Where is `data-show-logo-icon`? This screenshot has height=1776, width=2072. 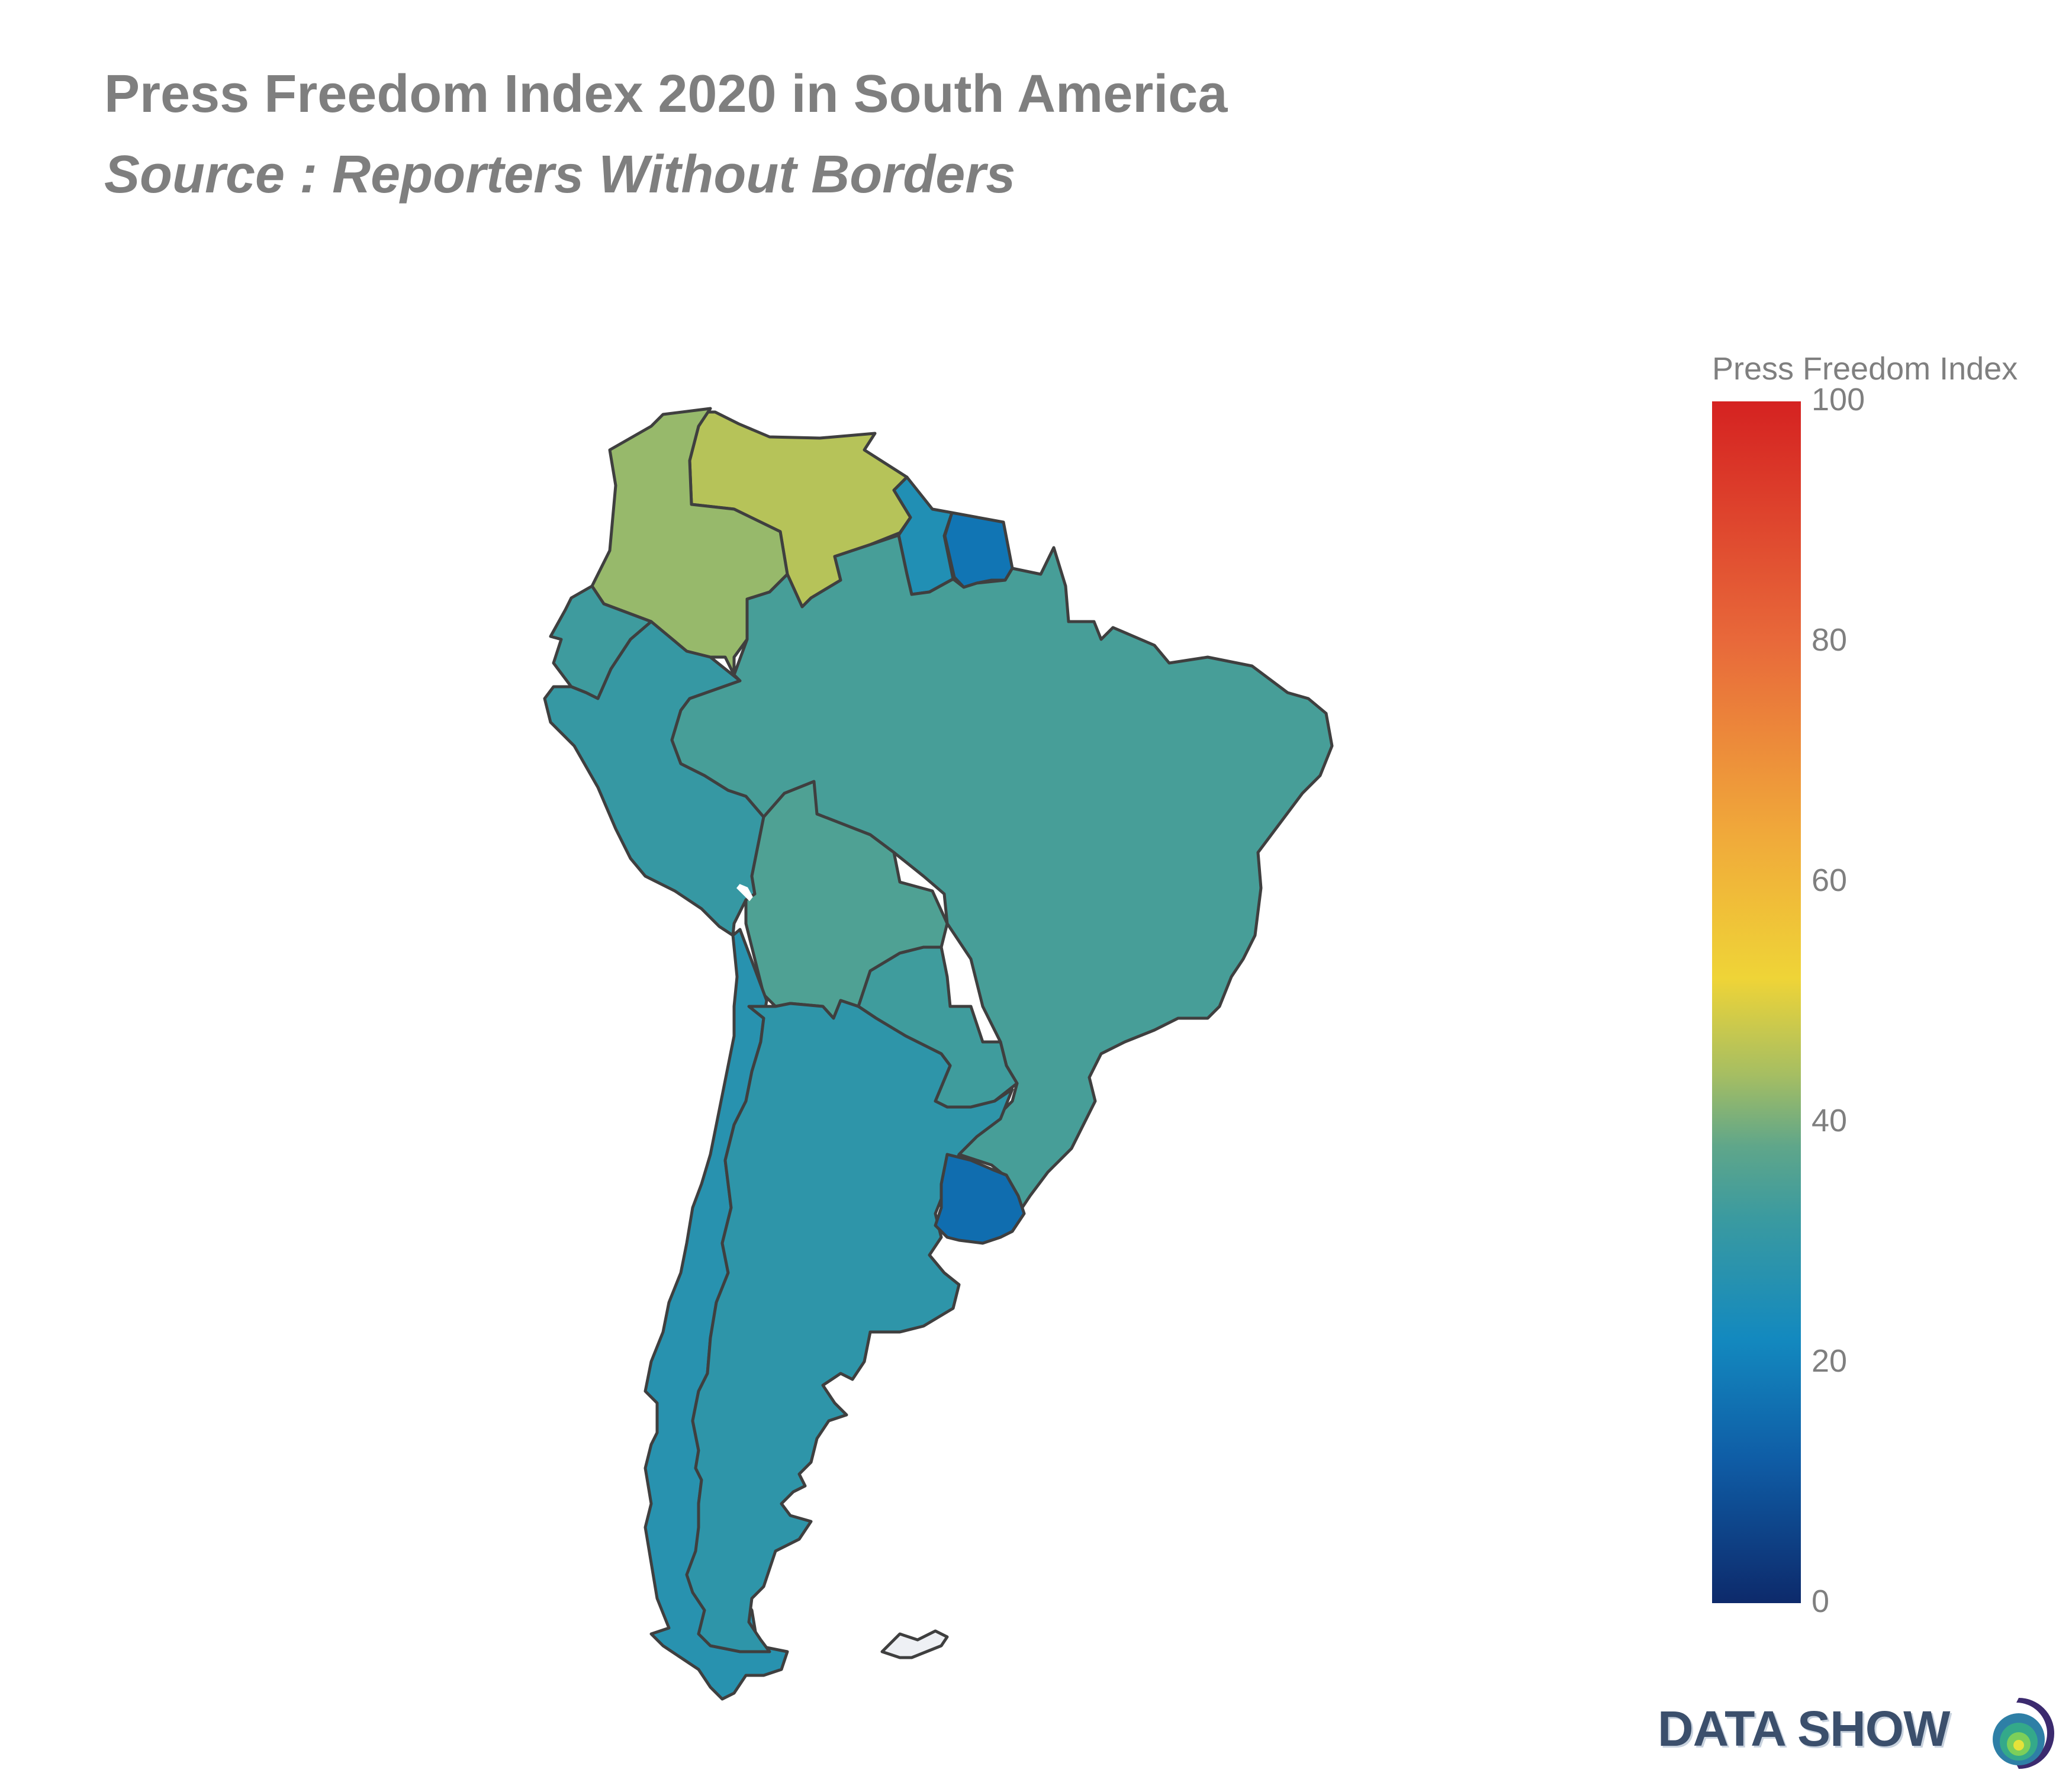 data-show-logo-icon is located at coordinates (2023, 1733).